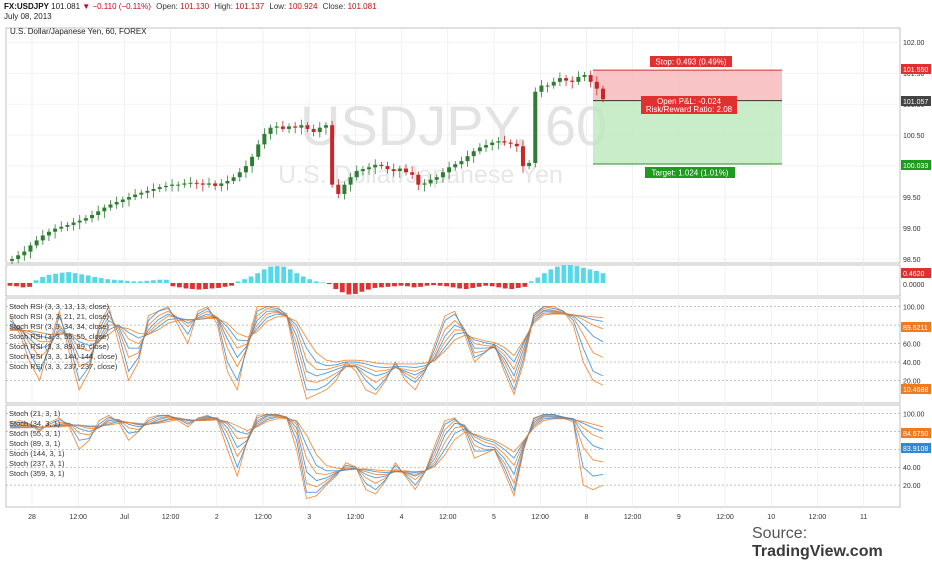 This screenshot has height=561, width=932. Describe the element at coordinates (37, 463) in the screenshot. I see `stoch-legend-item: Stoch (237, 3, 1)` at that location.